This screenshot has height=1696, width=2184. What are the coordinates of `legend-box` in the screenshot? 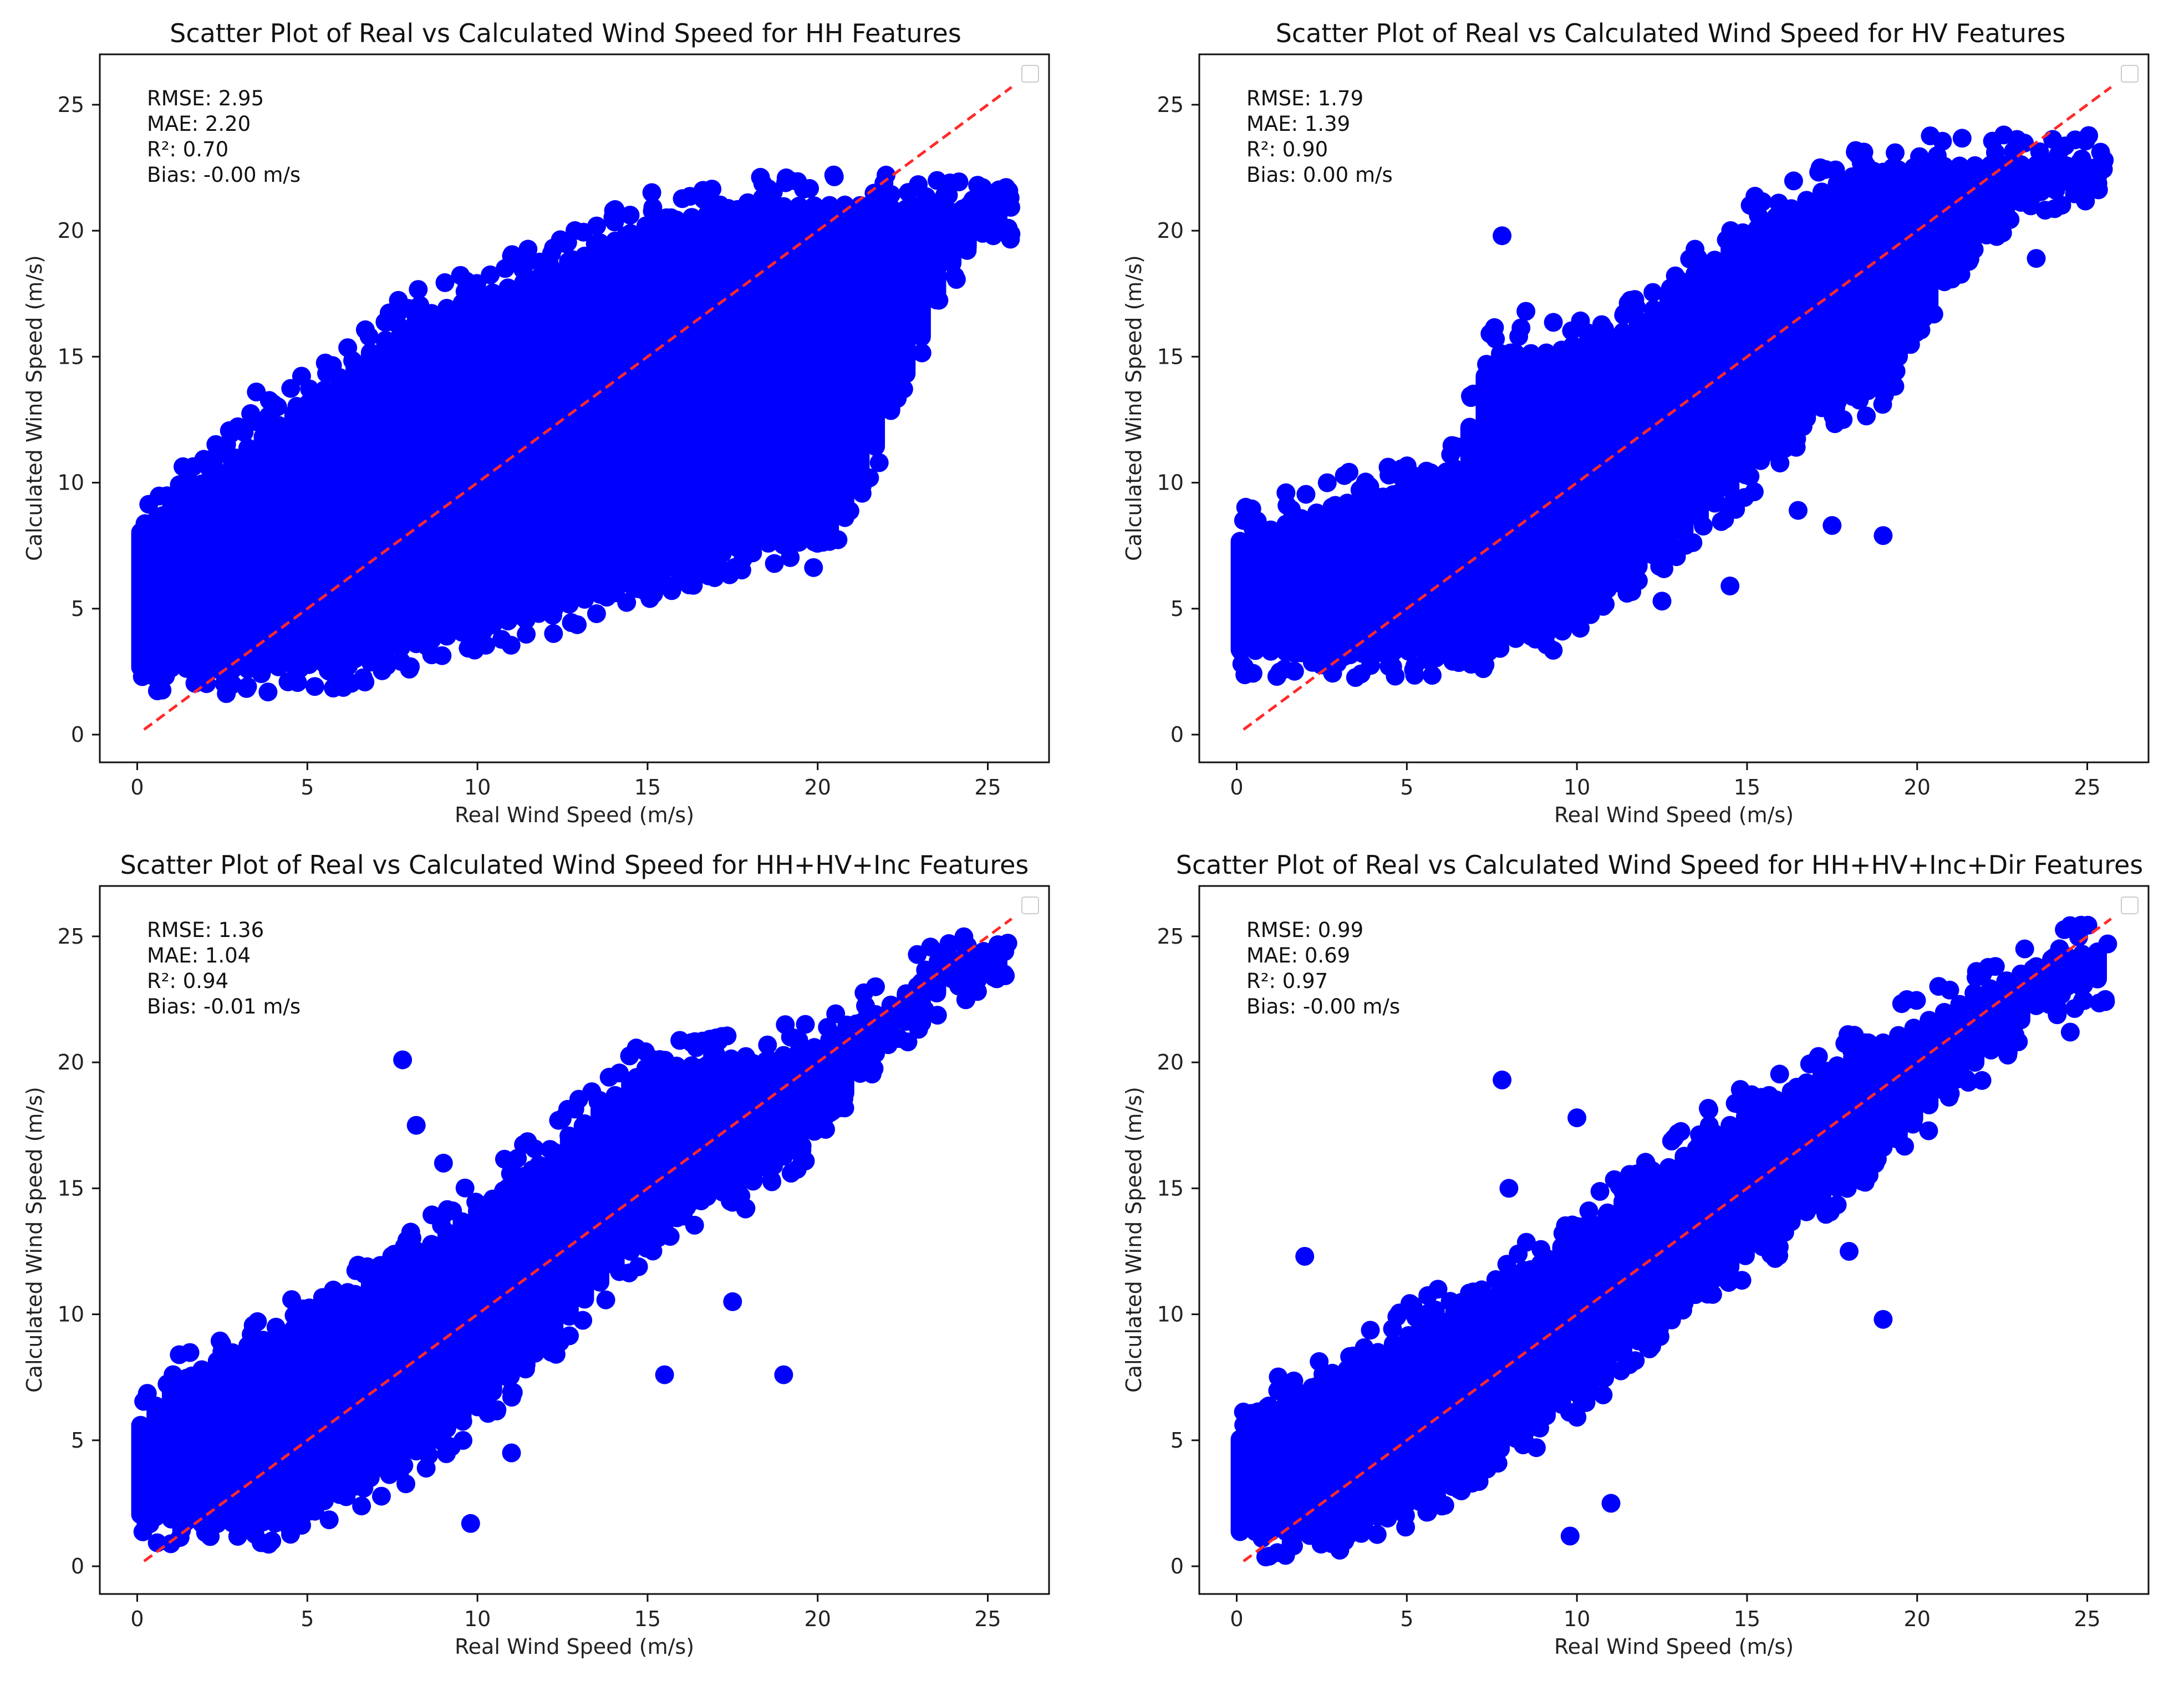 It's located at (2130, 905).